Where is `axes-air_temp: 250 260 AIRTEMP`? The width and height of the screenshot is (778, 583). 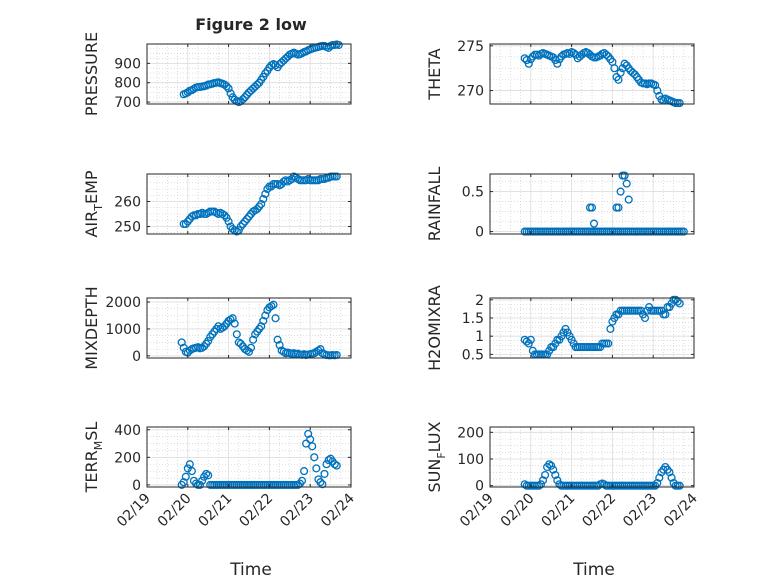 axes-air_temp: 250 260 AIRTEMP is located at coordinates (217, 204).